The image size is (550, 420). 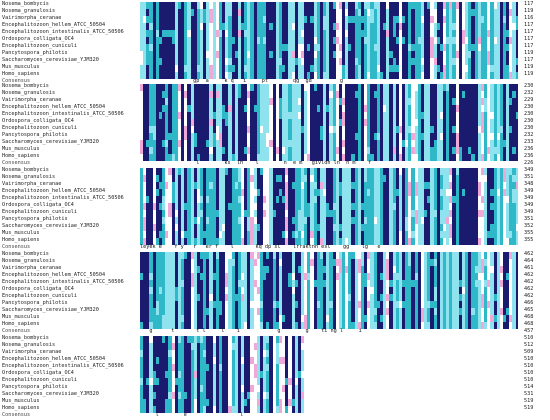 I want to click on sequence-row: Homo_sapiens 119, so click(x=275, y=75).